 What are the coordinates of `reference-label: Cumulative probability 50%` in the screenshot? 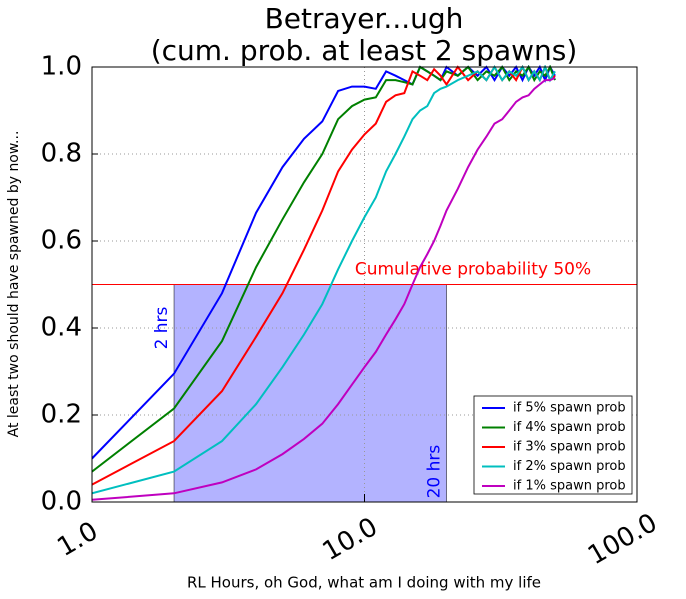 It's located at (473, 270).